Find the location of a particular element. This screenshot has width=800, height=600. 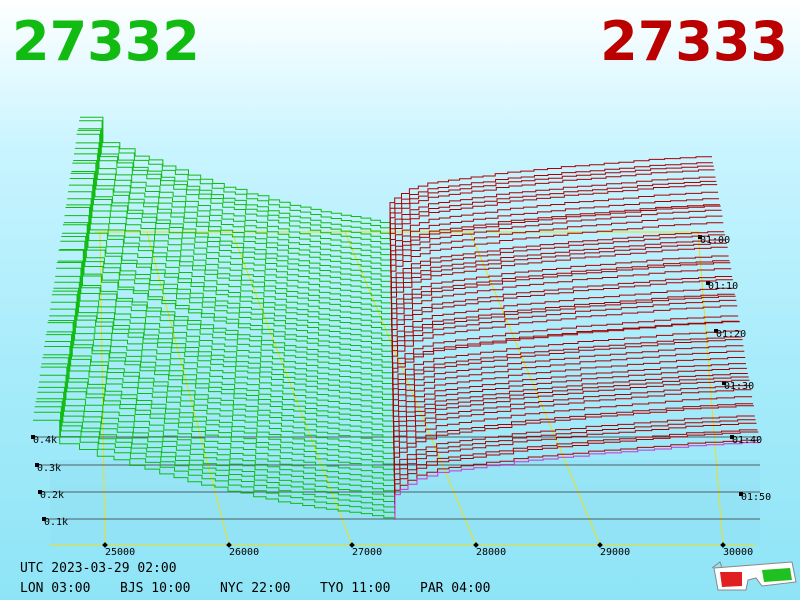

ask-price: 27333 is located at coordinates (694, 41).